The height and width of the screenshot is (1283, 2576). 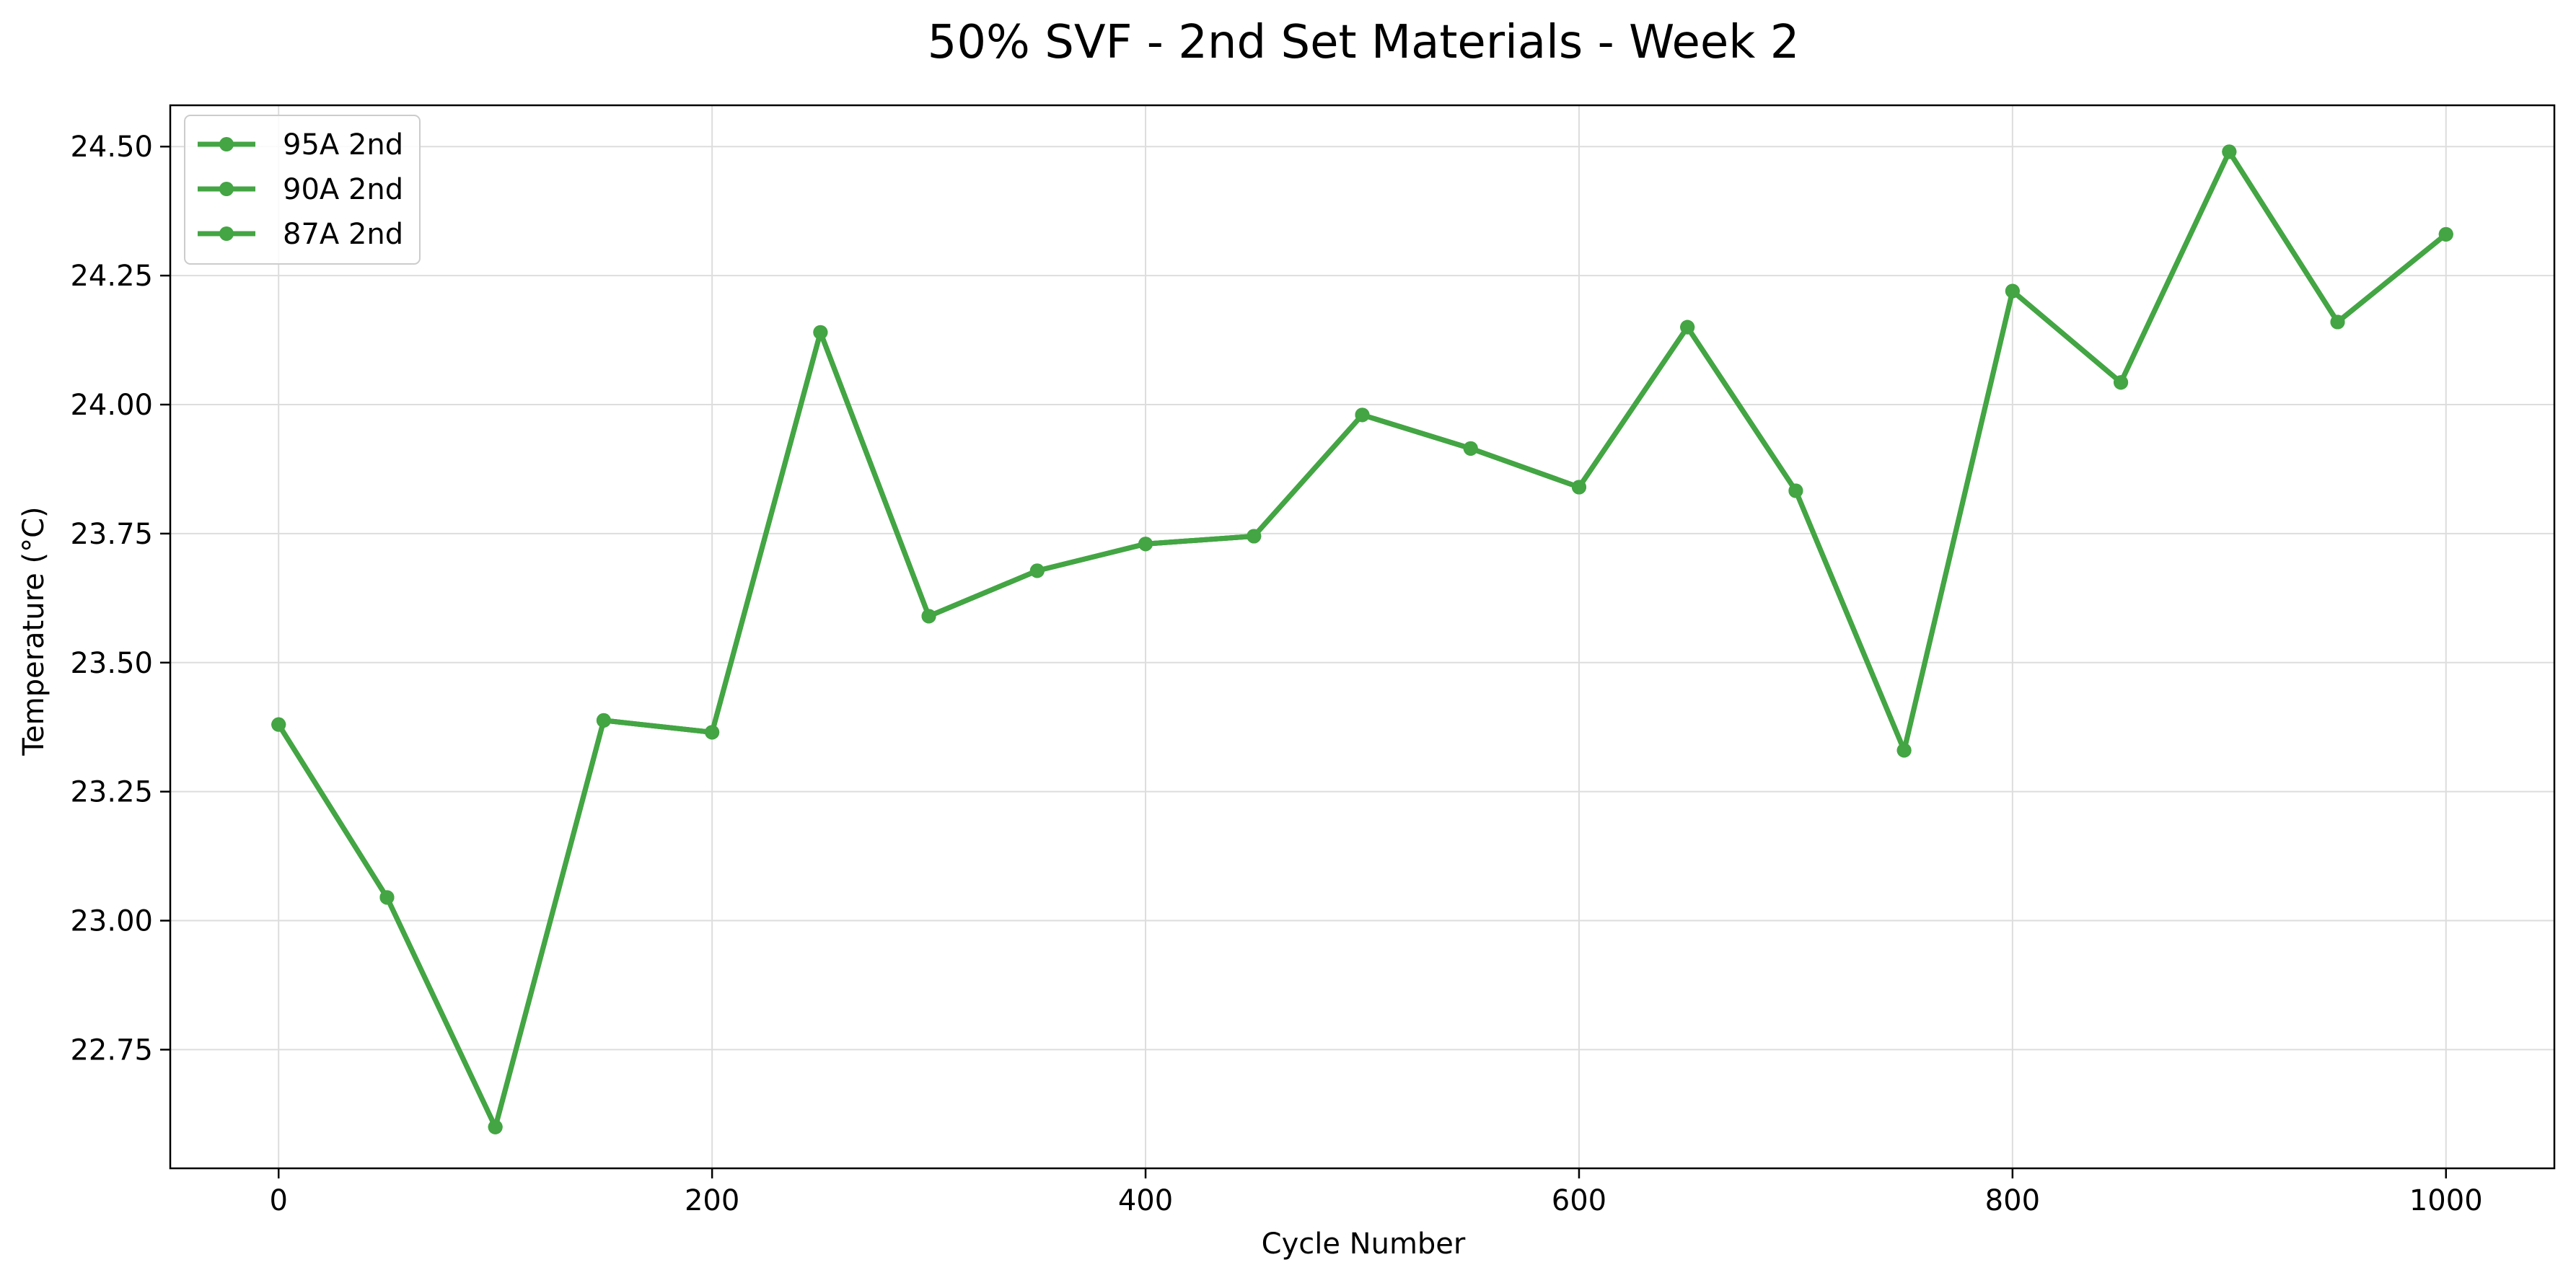 What do you see at coordinates (712, 1200) in the screenshot?
I see `x-tick-label: 200` at bounding box center [712, 1200].